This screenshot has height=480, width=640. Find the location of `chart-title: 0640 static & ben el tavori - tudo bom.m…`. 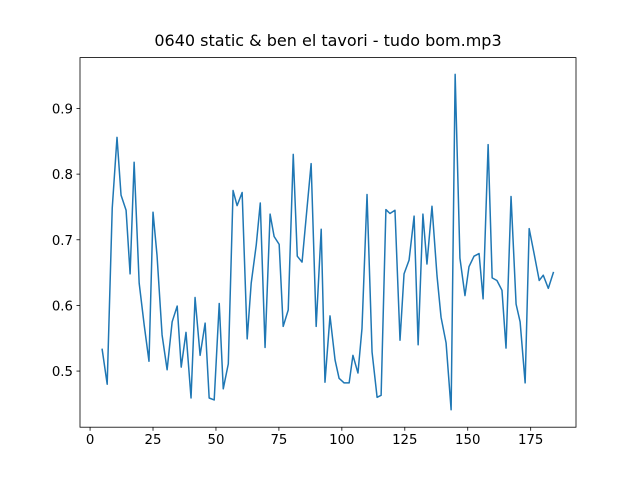

chart-title: 0640 static & ben el tavori - tudo bom.m… is located at coordinates (327, 40).